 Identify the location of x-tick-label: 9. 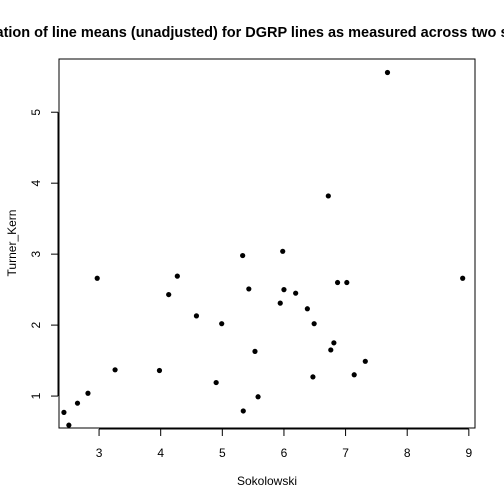
(468, 453).